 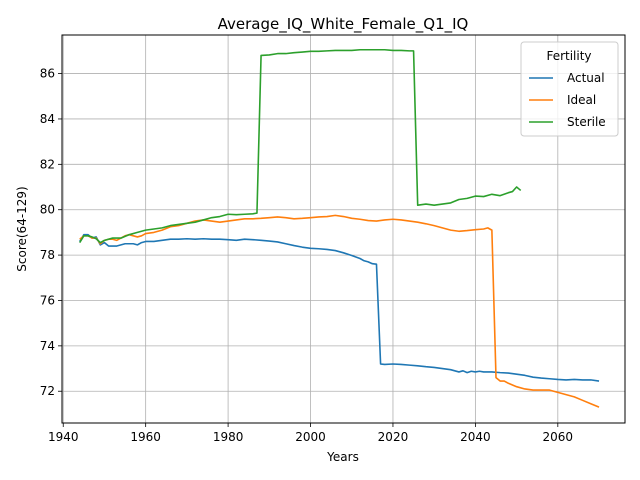 I want to click on legend: Fertility Actual Ideal Sterile, so click(x=569, y=89).